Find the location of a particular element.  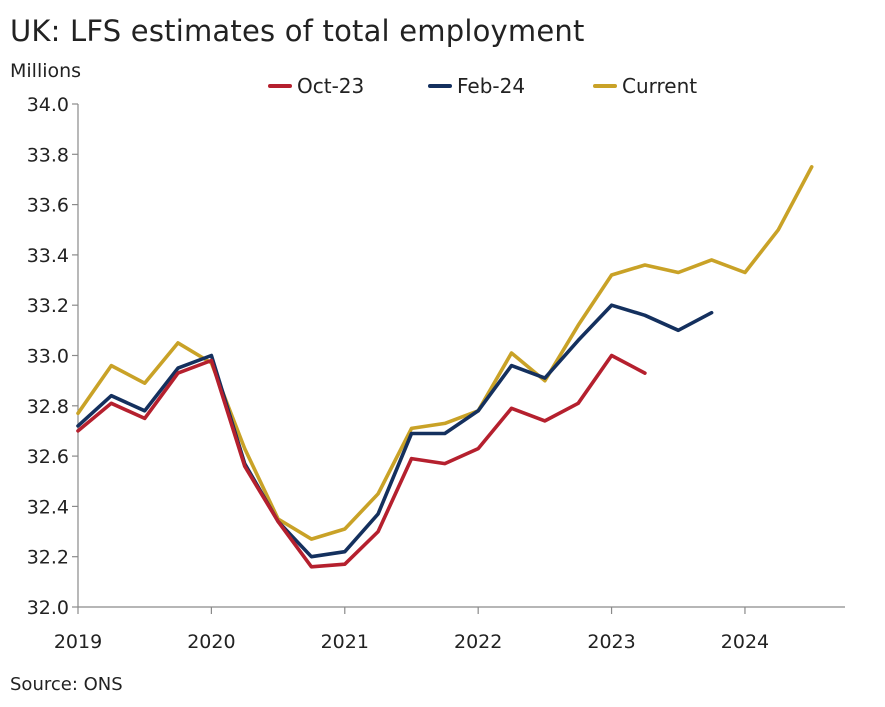

x-tick-label: 2019 is located at coordinates (78, 642).